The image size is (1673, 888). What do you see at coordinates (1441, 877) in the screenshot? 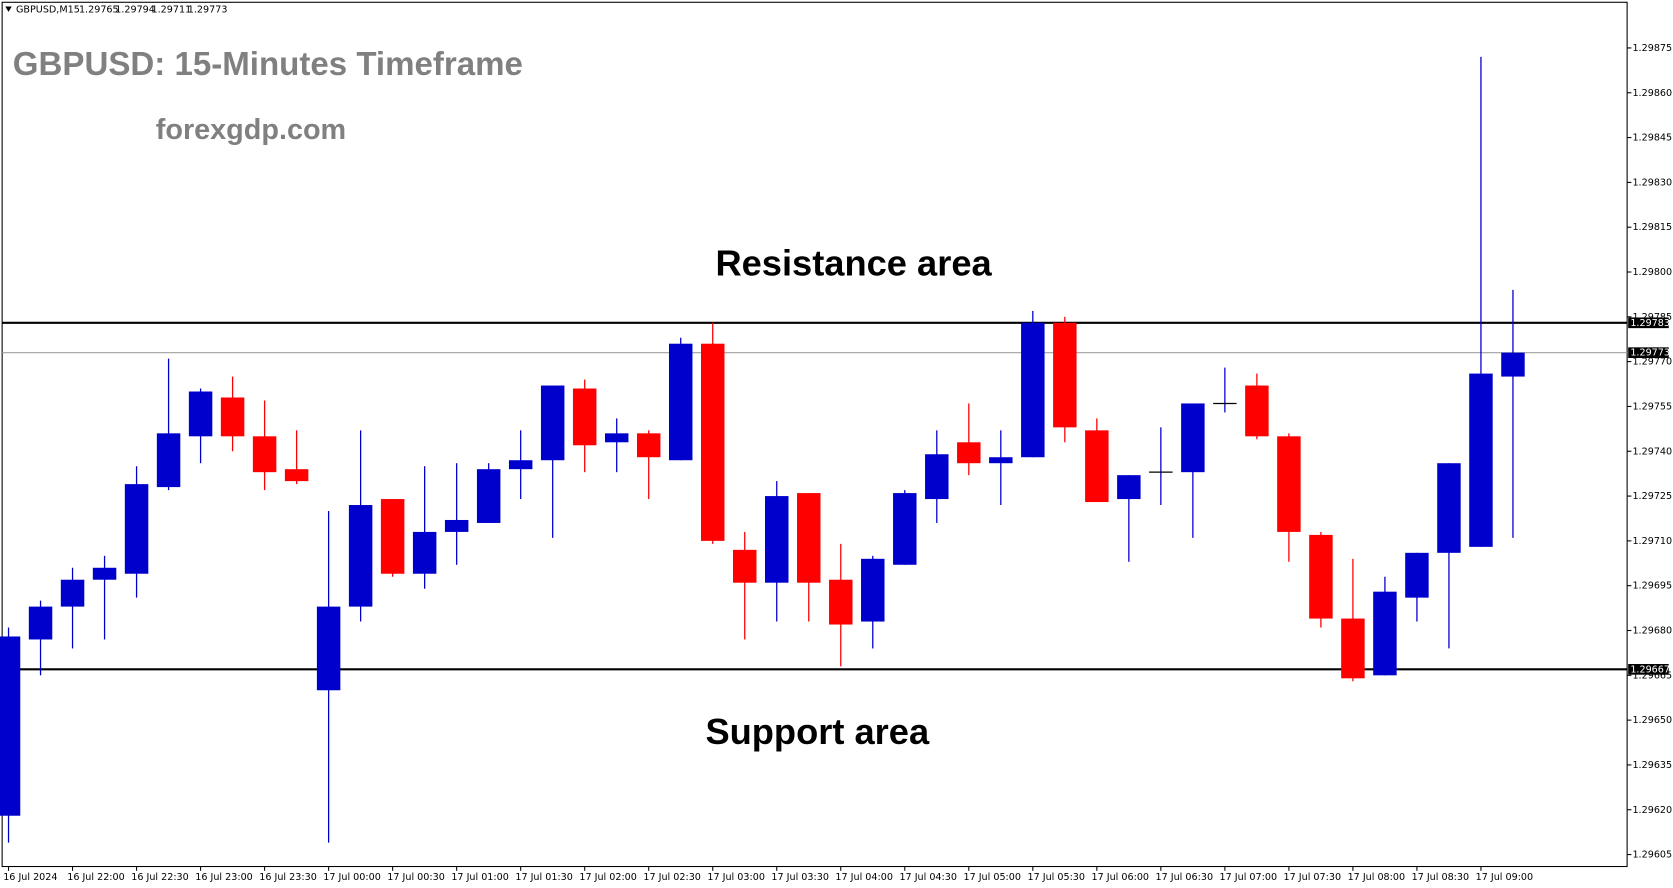
I see `x-tick-label: 17 Jul 08:30` at bounding box center [1441, 877].